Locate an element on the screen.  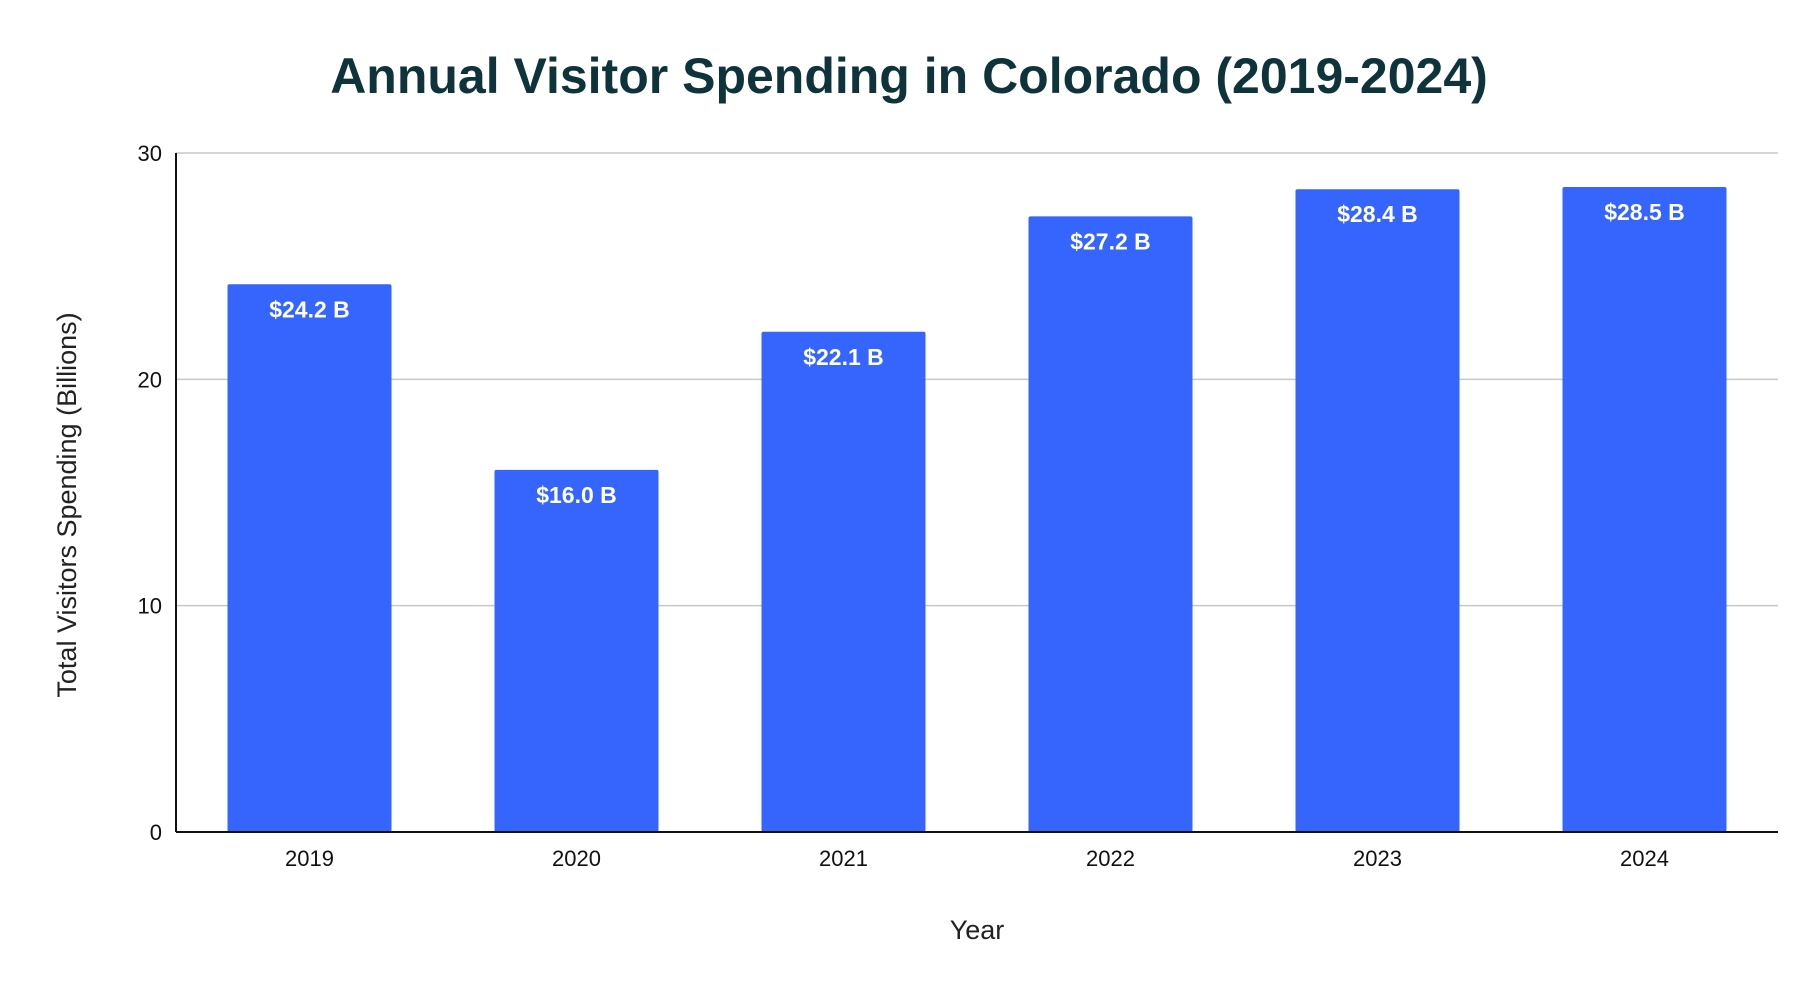
y-tick-label: 0 is located at coordinates (156, 832).